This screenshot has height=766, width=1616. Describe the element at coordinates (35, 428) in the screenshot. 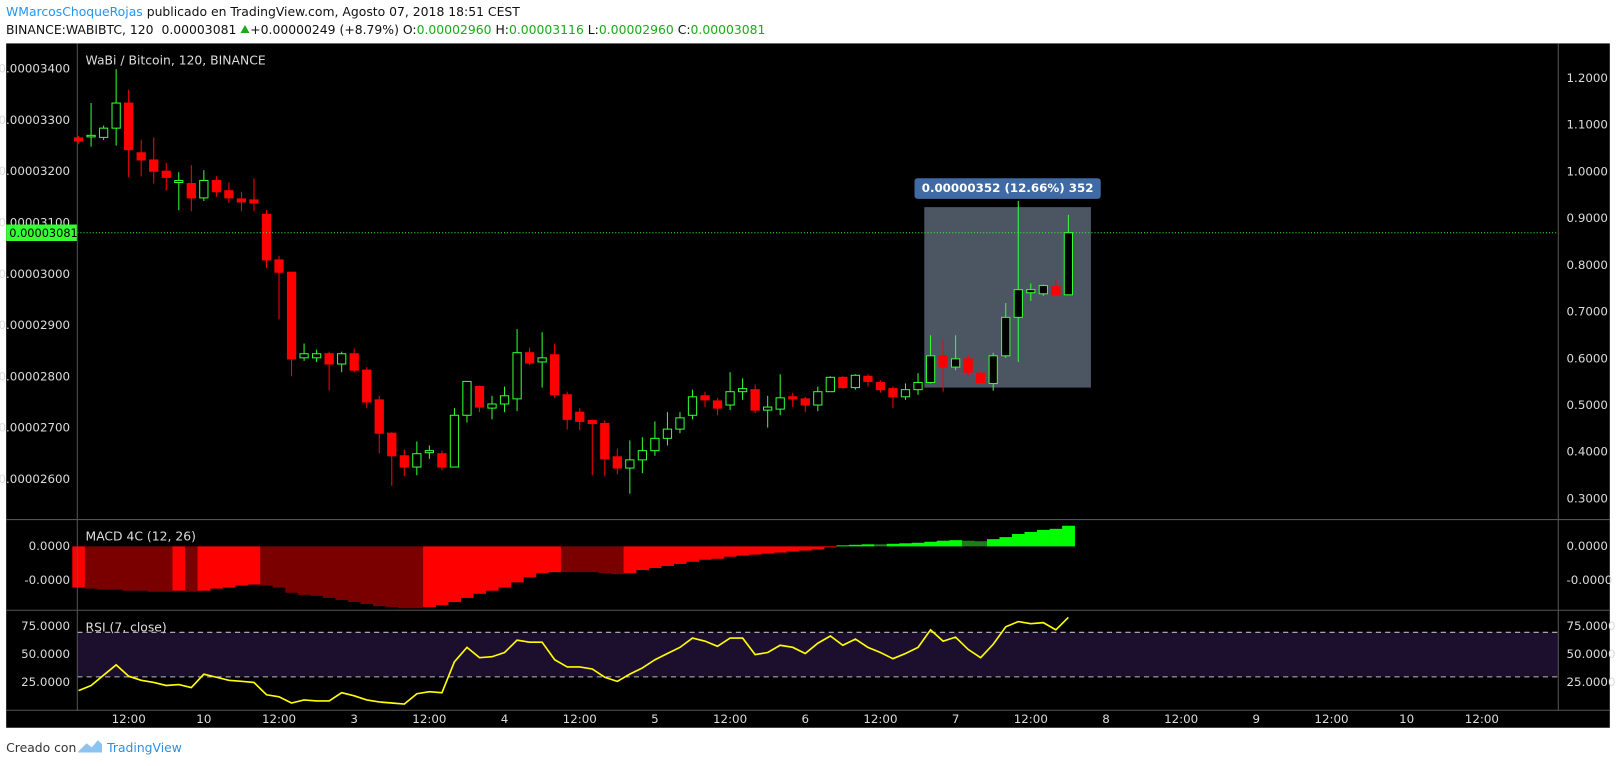

I see `y-tick-label: 0.00002700` at that location.